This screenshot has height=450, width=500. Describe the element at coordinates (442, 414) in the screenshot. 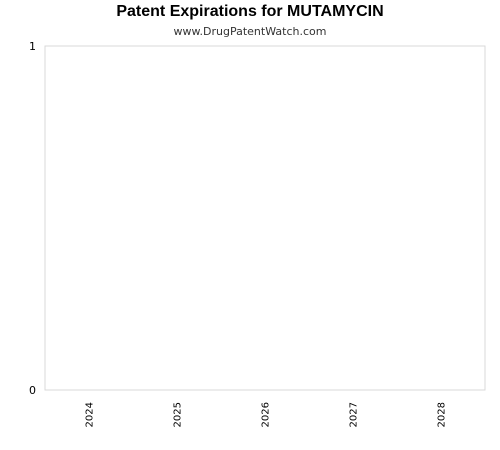

I see `x-tick-label-2028: 2028` at that location.